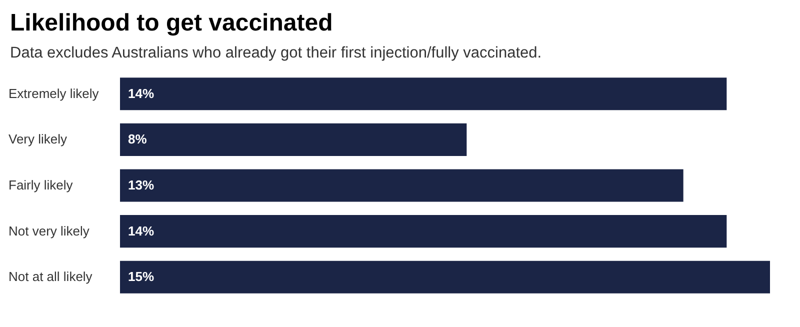 The height and width of the screenshot is (327, 800). Describe the element at coordinates (54, 93) in the screenshot. I see `y-tick-label: Extremely likely` at that location.